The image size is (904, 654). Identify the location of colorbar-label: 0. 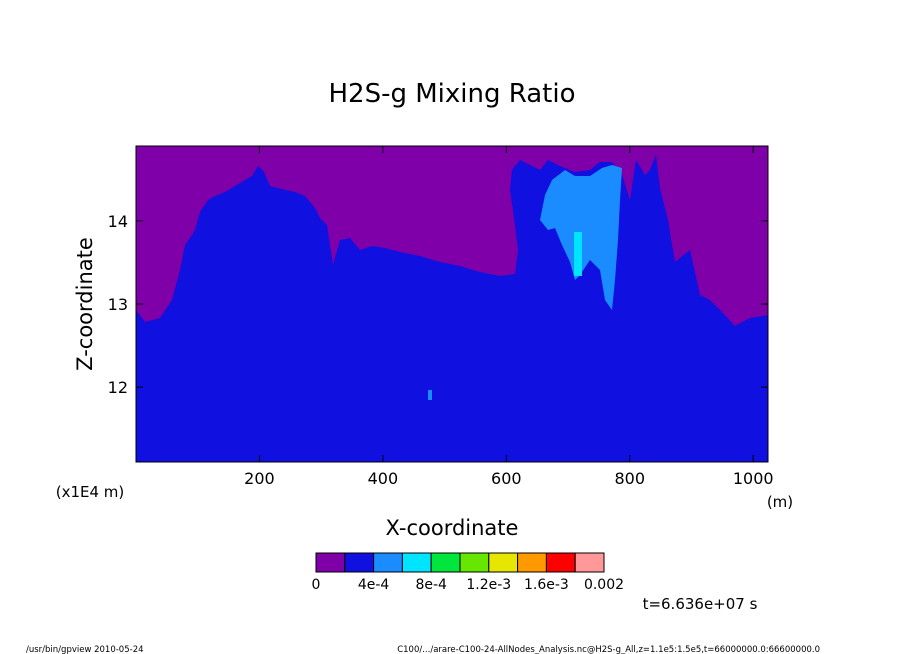
(316, 585).